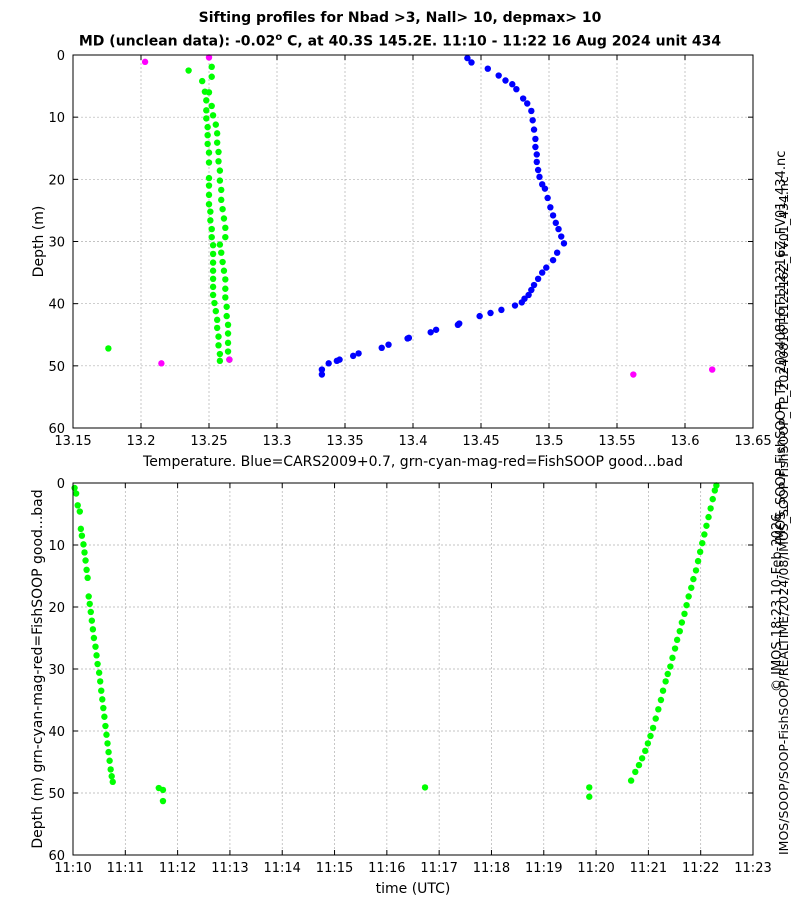 Image resolution: width=800 pixels, height=900 pixels. What do you see at coordinates (61, 56) in the screenshot?
I see `y-tick-label: 0` at bounding box center [61, 56].